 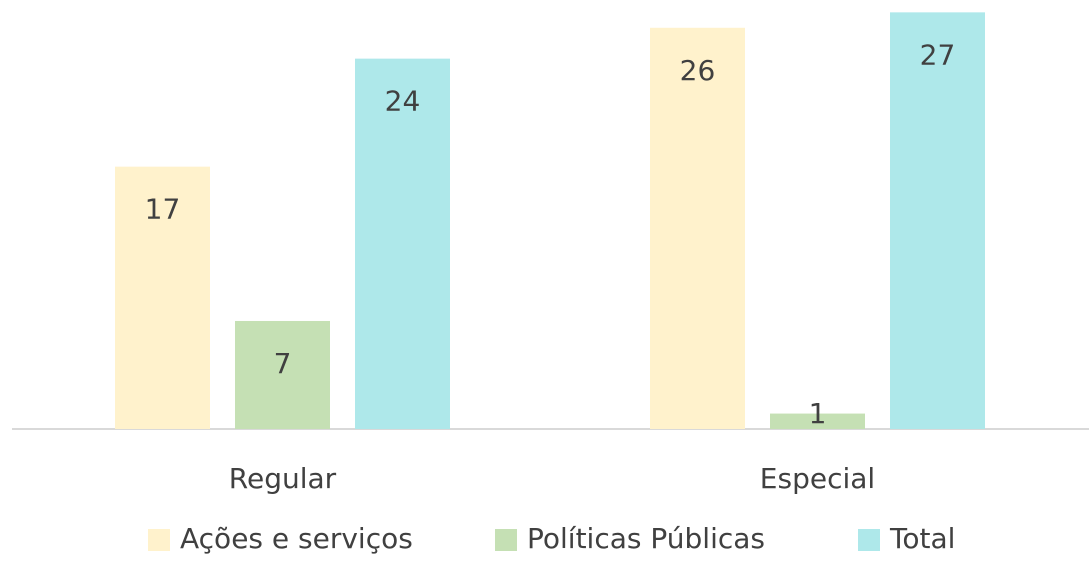 I want to click on legend-label: Total, so click(x=922, y=538).